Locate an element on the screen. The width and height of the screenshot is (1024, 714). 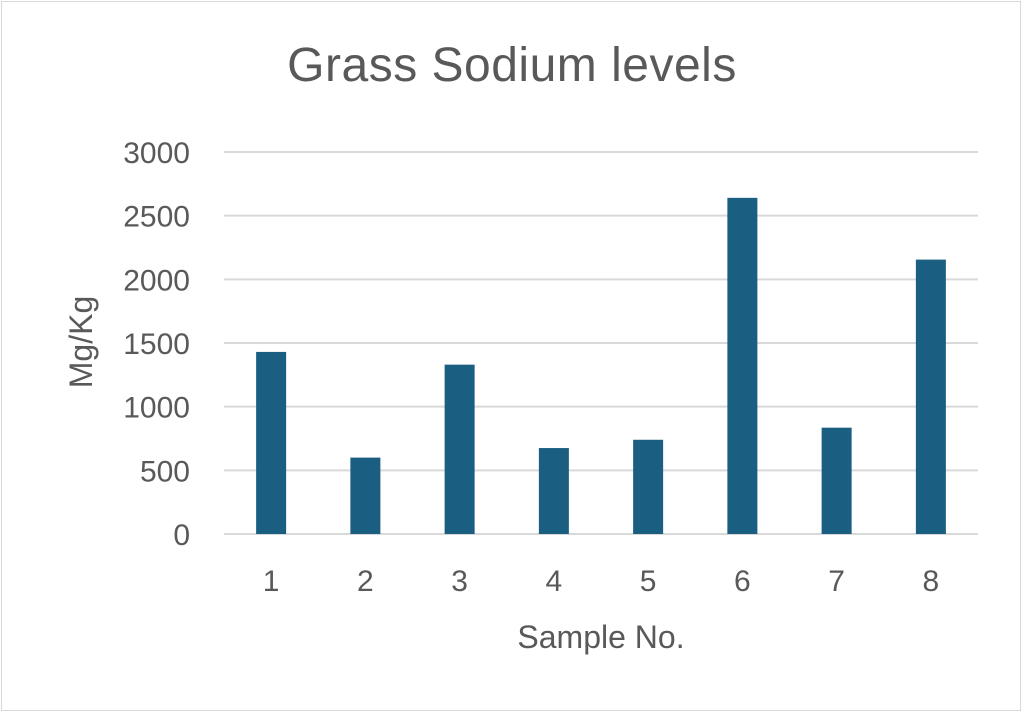
y-tick-labels: 0 500 1000 1500 2000 2500 3000 is located at coordinates (156, 344).